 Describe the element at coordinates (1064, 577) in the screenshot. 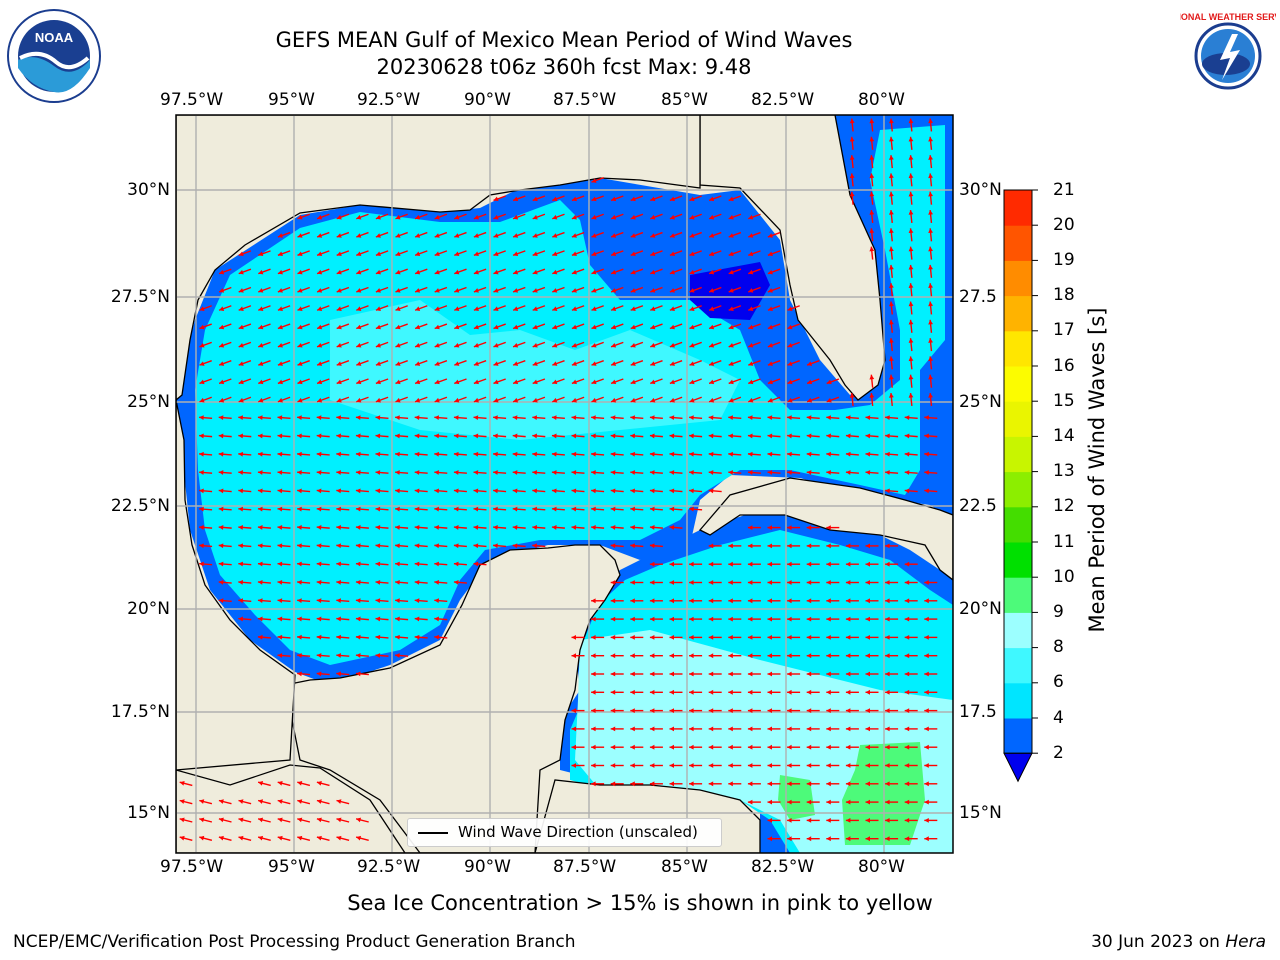

I see `colorbar-tick-label: 10` at that location.